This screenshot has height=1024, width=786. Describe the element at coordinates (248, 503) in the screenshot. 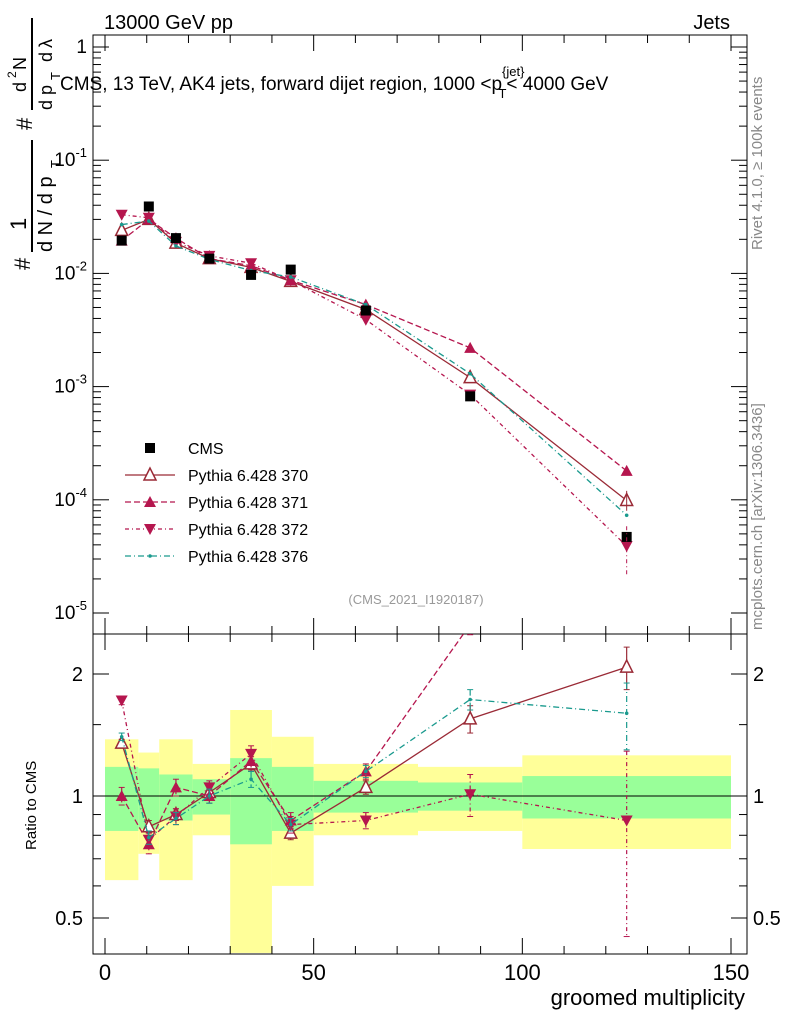

I see `legend-label-1: Pythia 6.428 371` at that location.